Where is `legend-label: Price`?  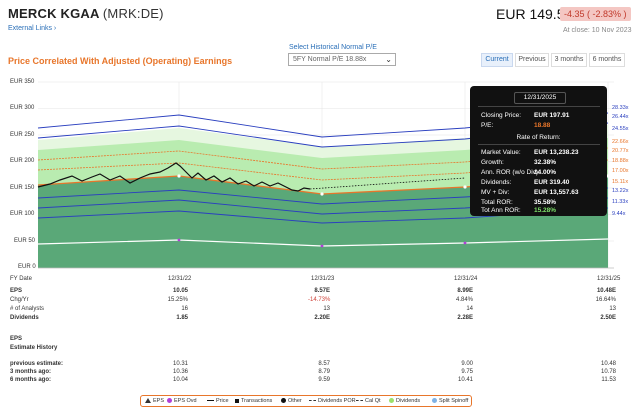
legend-label: Price is located at coordinates (222, 401).